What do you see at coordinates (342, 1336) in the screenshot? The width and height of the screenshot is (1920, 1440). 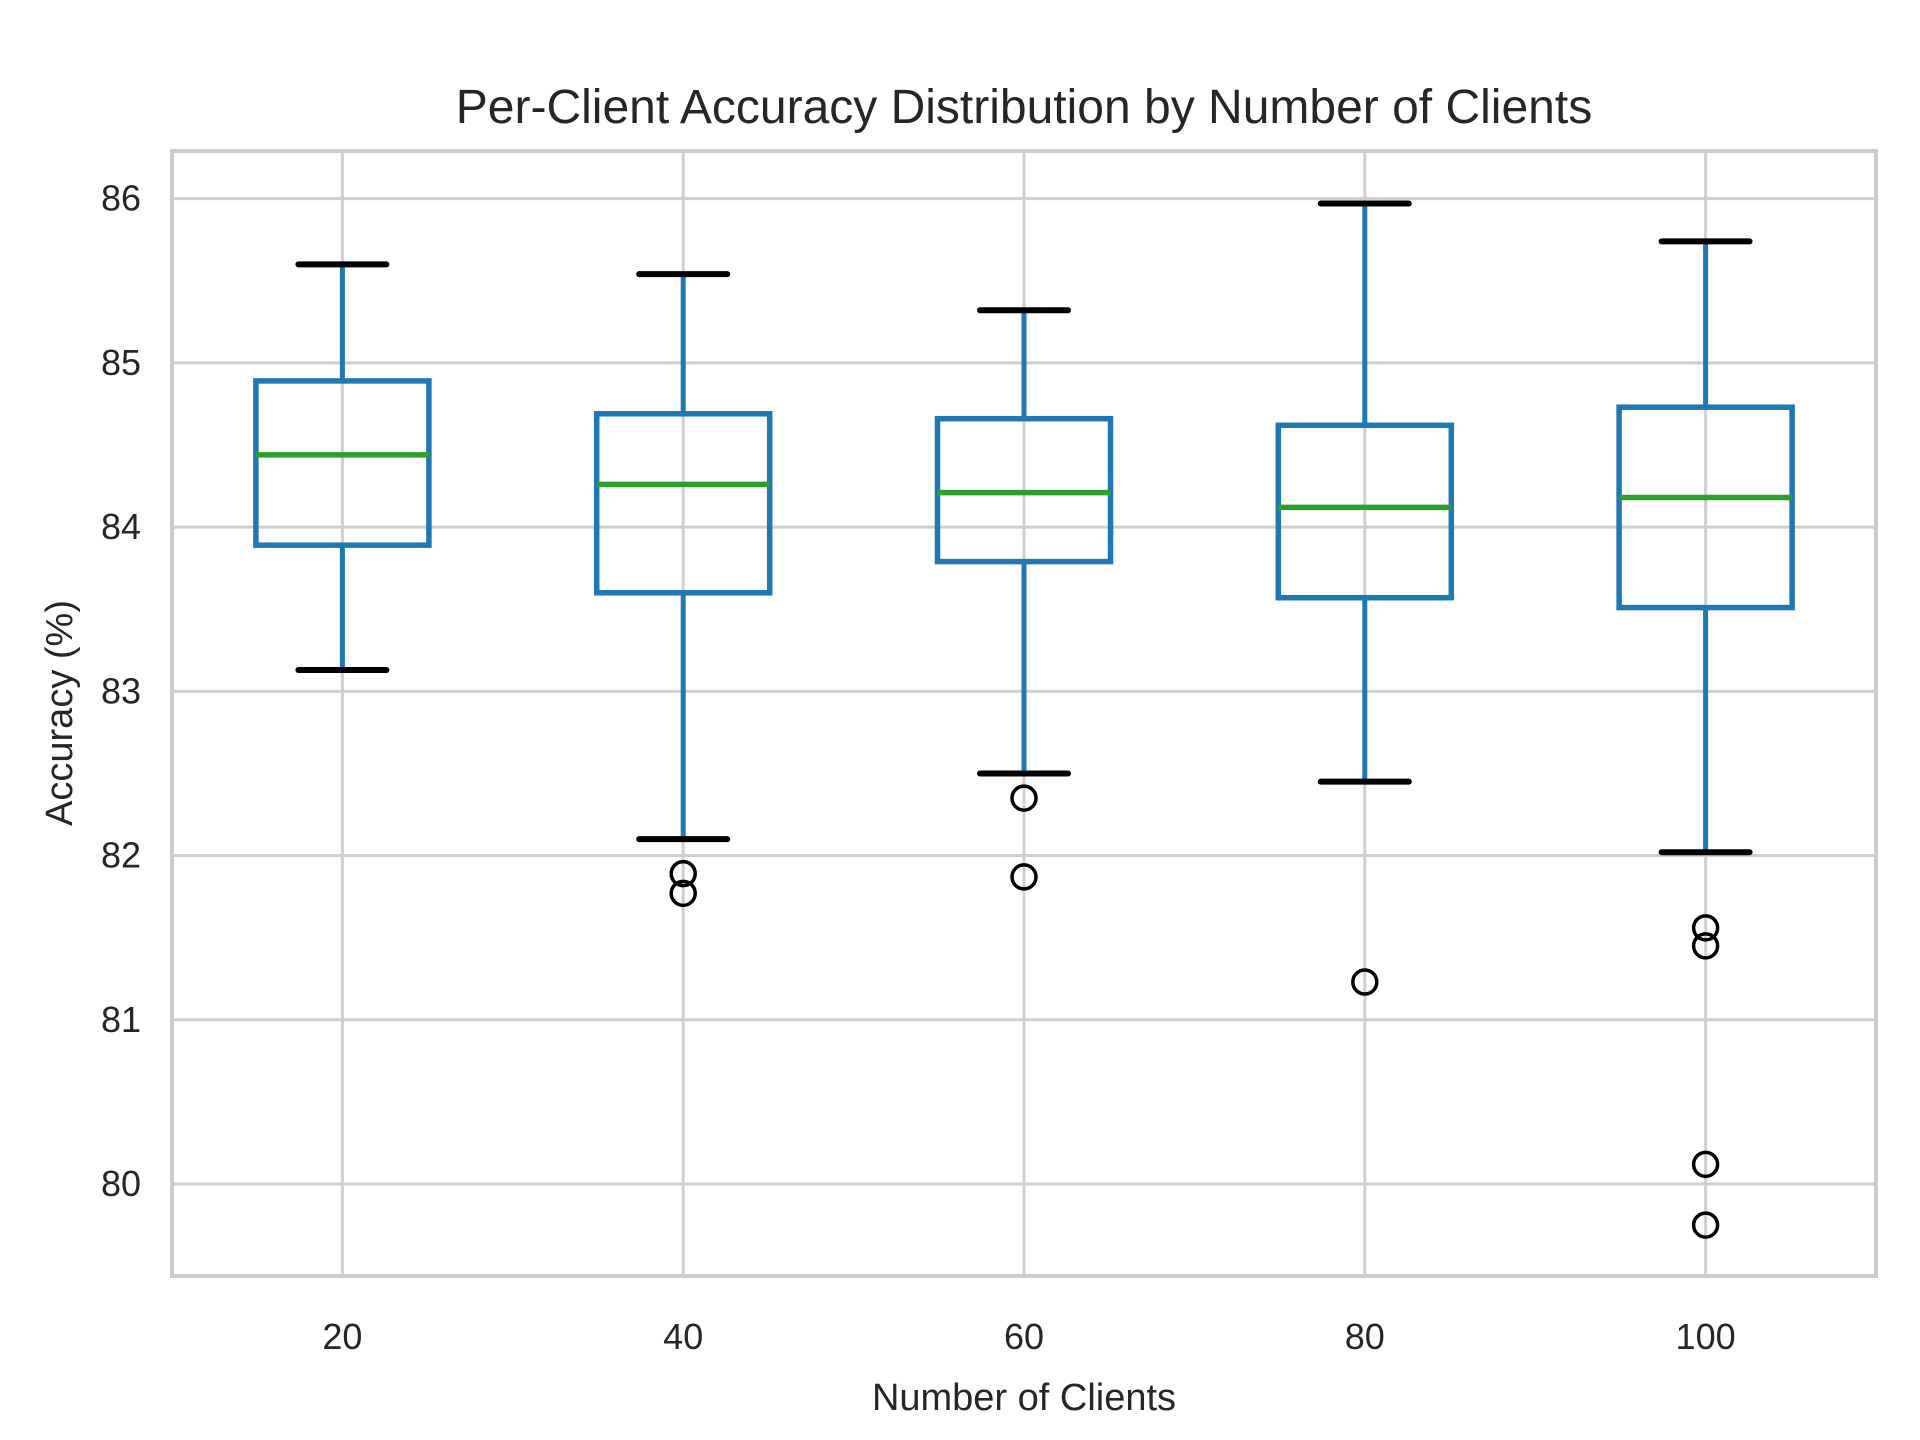 I see `x-tick-label: 20` at bounding box center [342, 1336].